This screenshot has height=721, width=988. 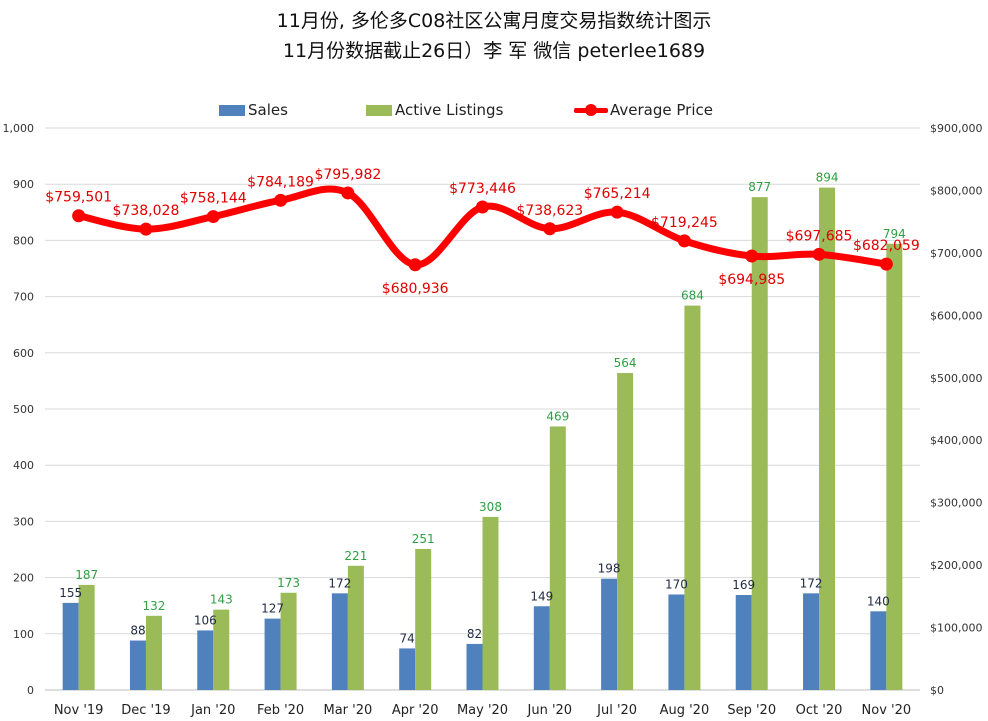 I want to click on right-axis-tick-label: $500,000, so click(x=956, y=378).